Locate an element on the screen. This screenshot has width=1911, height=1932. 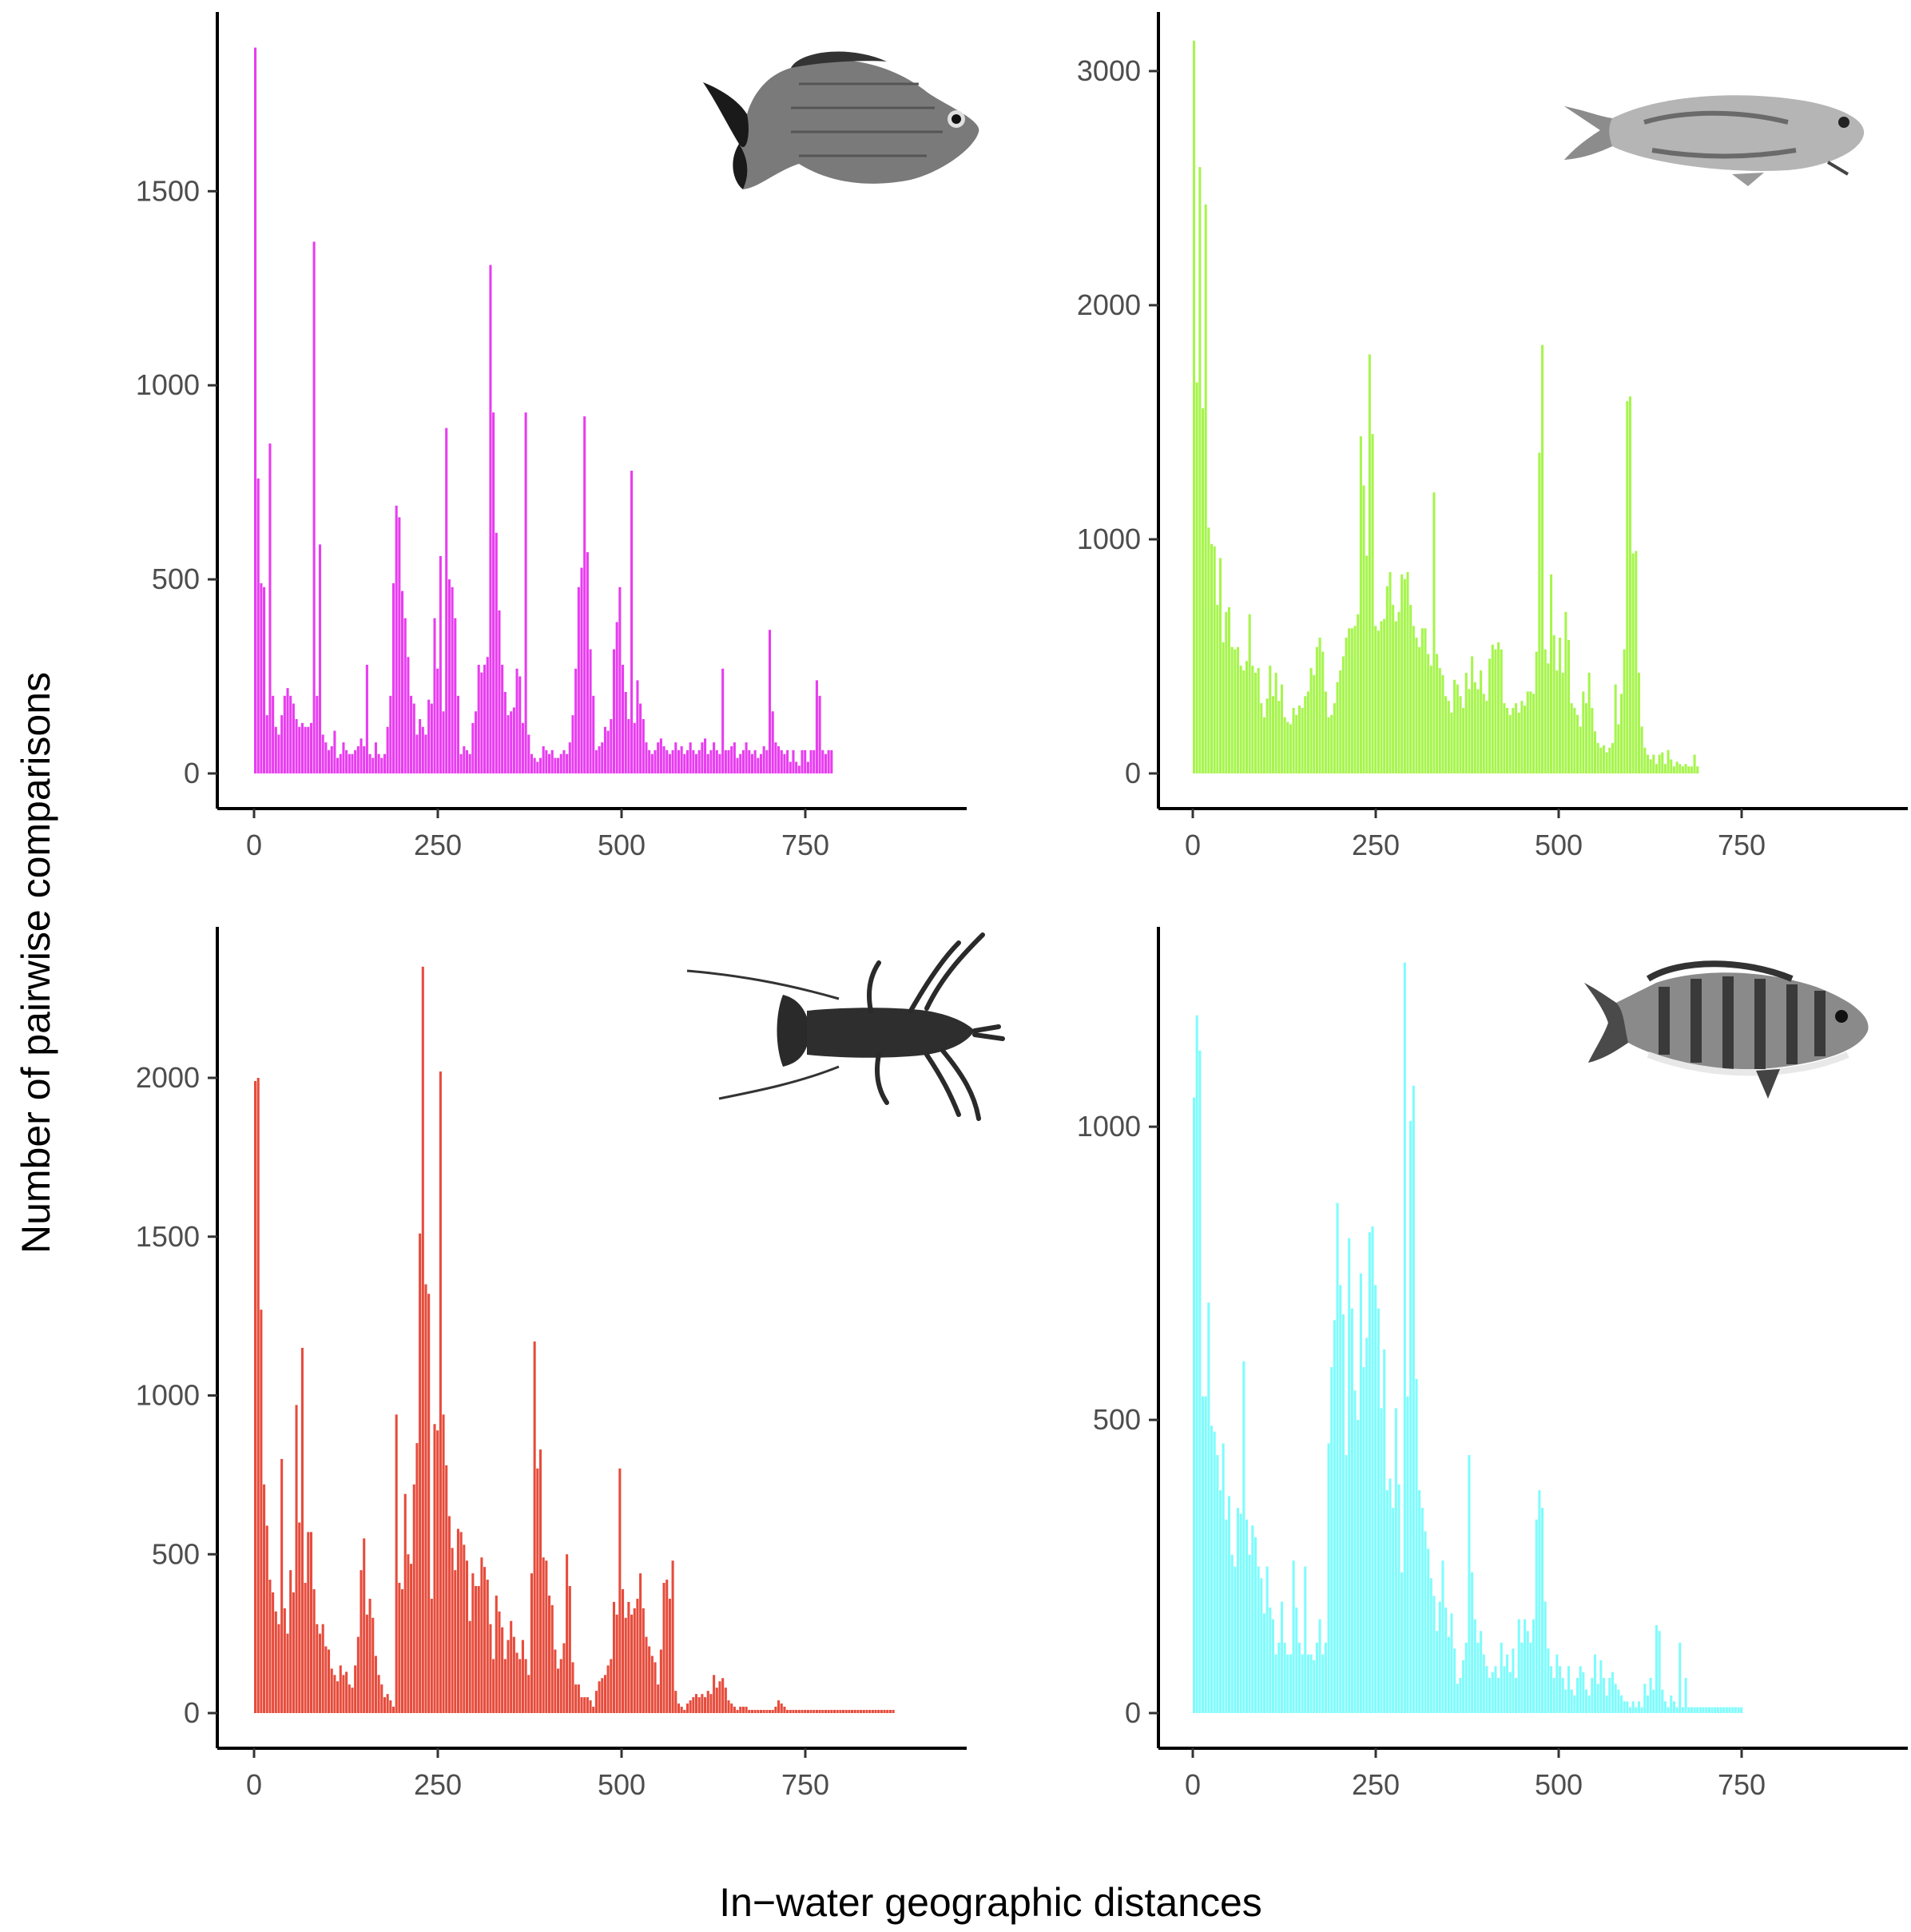
x-tick-label: 250 is located at coordinates (438, 845).